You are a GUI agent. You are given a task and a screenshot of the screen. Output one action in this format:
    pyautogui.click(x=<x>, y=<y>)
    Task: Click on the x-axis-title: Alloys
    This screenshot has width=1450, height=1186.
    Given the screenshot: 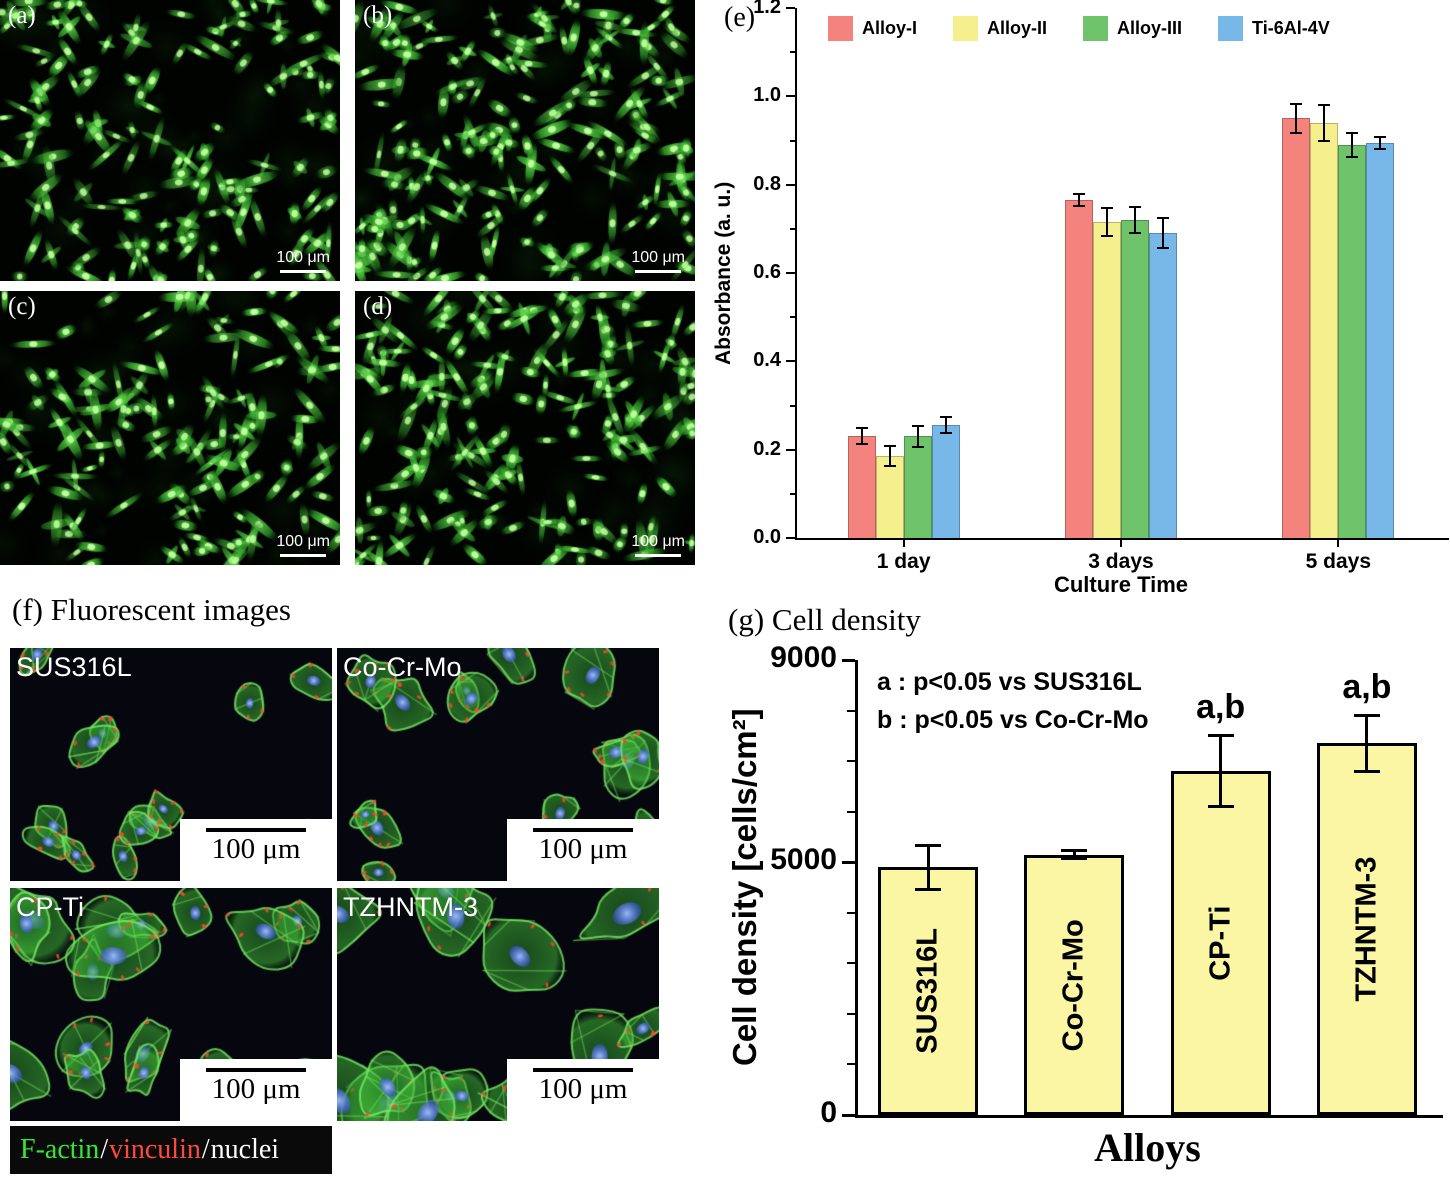 What is the action you would take?
    pyautogui.click(x=1147, y=1147)
    